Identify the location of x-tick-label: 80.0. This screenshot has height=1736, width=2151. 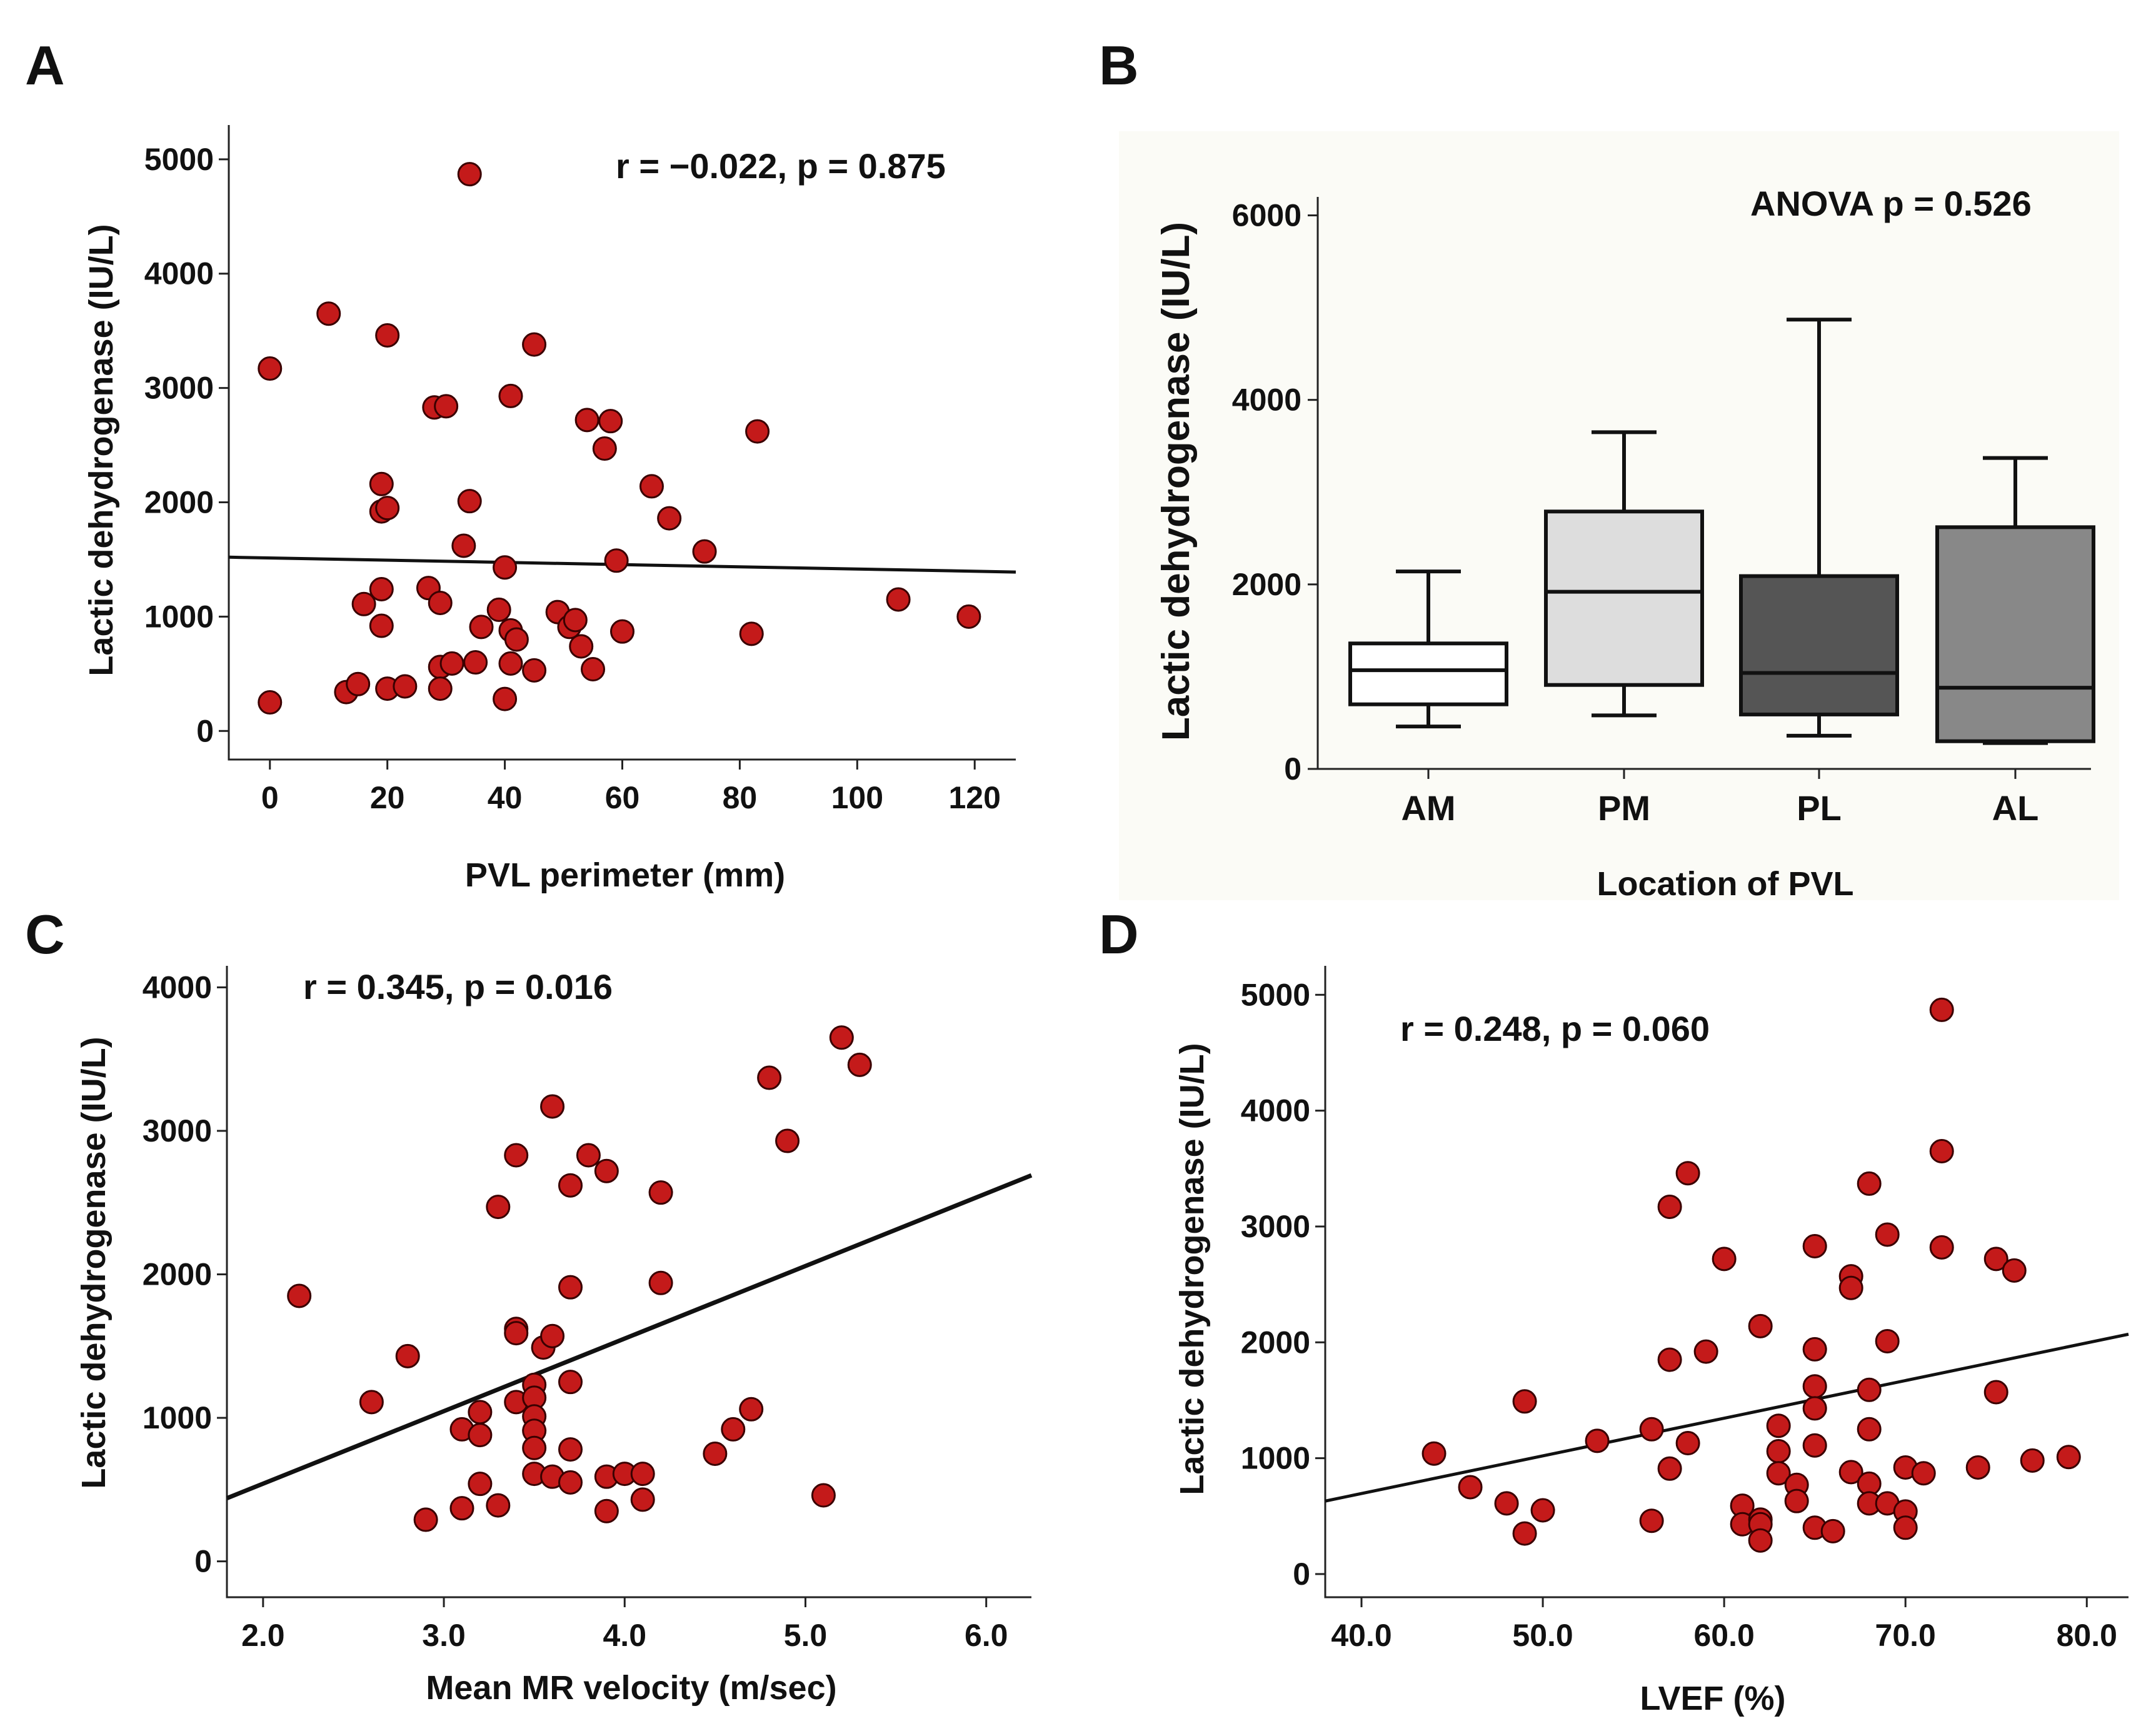
(2087, 1636).